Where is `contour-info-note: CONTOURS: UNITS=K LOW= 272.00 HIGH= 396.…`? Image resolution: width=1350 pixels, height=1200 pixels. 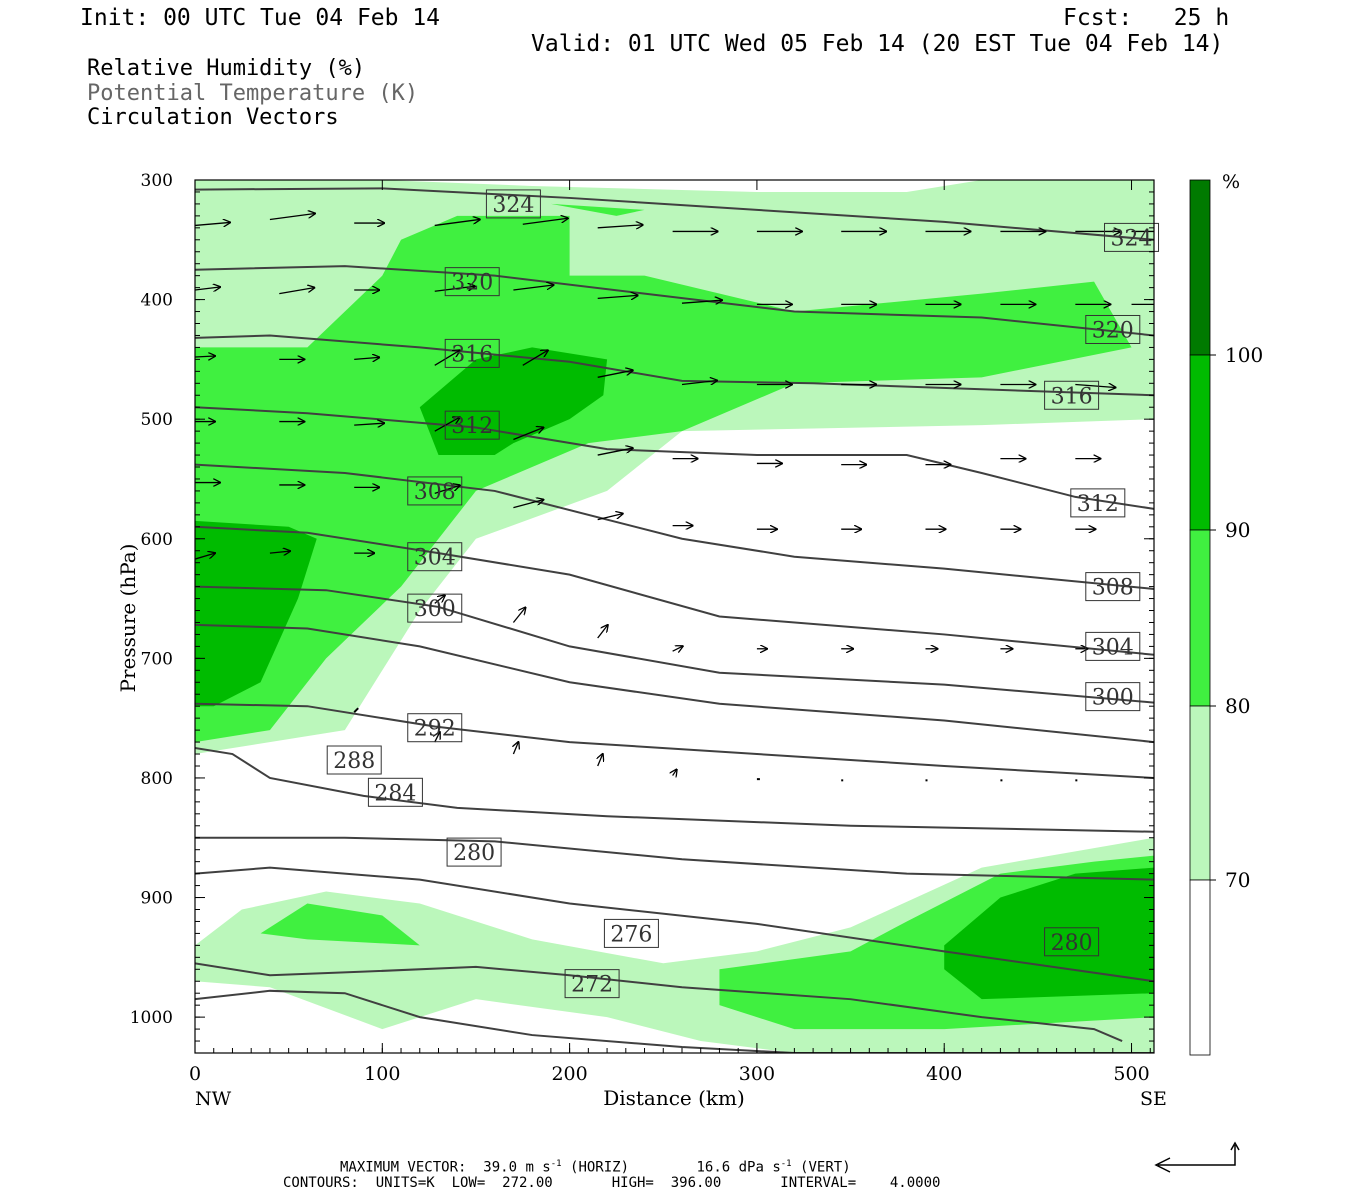 contour-info-note: CONTOURS: UNITS=K LOW= 272.00 HIGH= 396.… is located at coordinates (612, 1183).